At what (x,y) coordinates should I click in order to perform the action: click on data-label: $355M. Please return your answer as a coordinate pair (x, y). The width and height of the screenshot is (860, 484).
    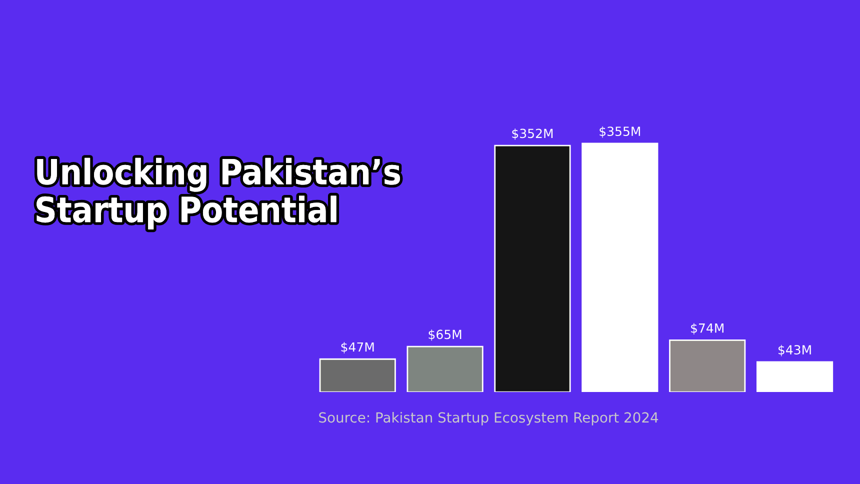
    Looking at the image, I should click on (620, 132).